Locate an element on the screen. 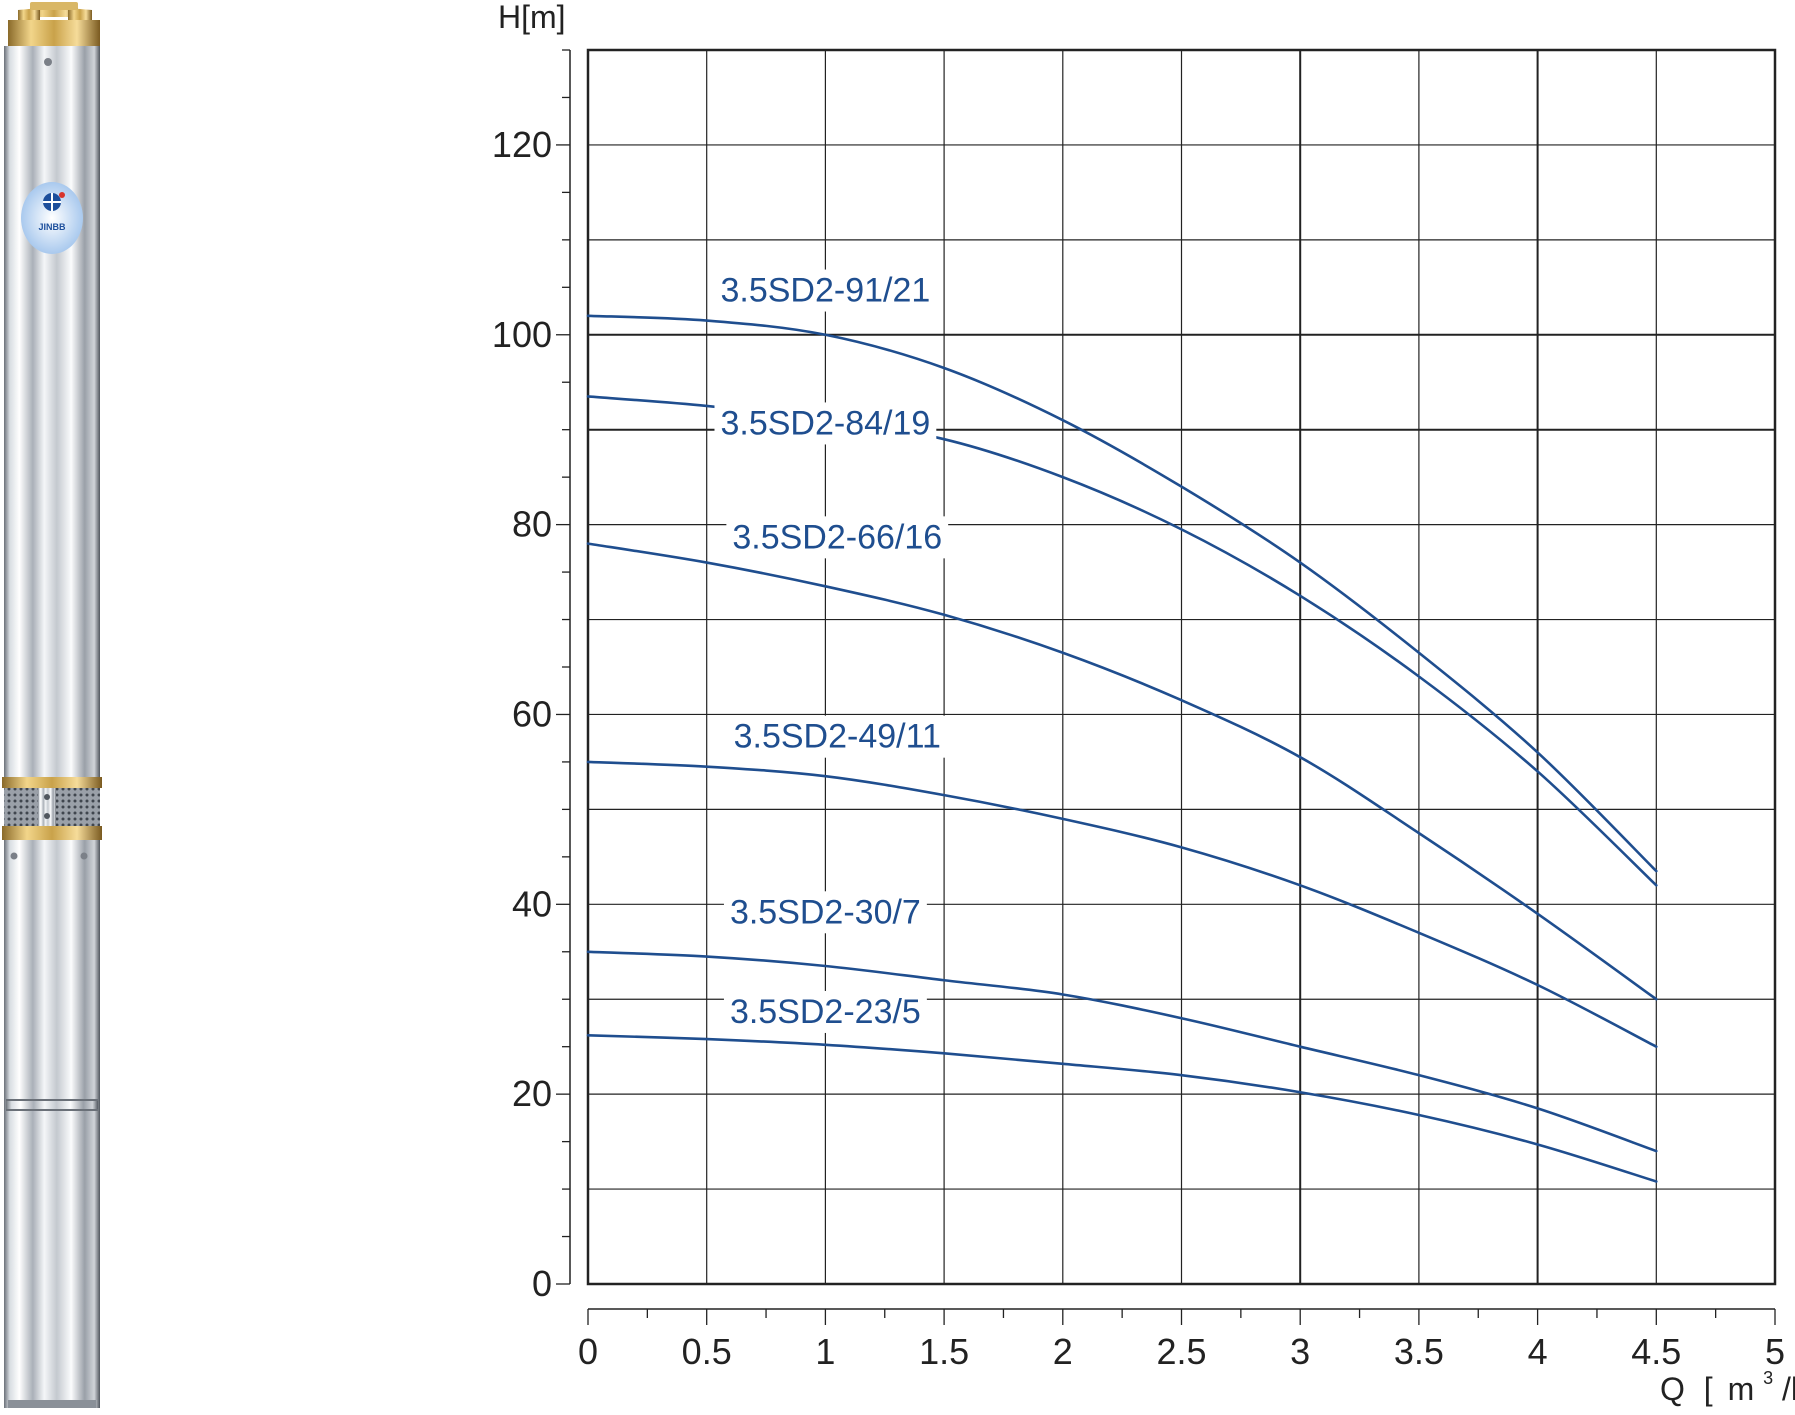 The height and width of the screenshot is (1415, 1795). curve-label: 3.5SD2-91/21 is located at coordinates (825, 290).